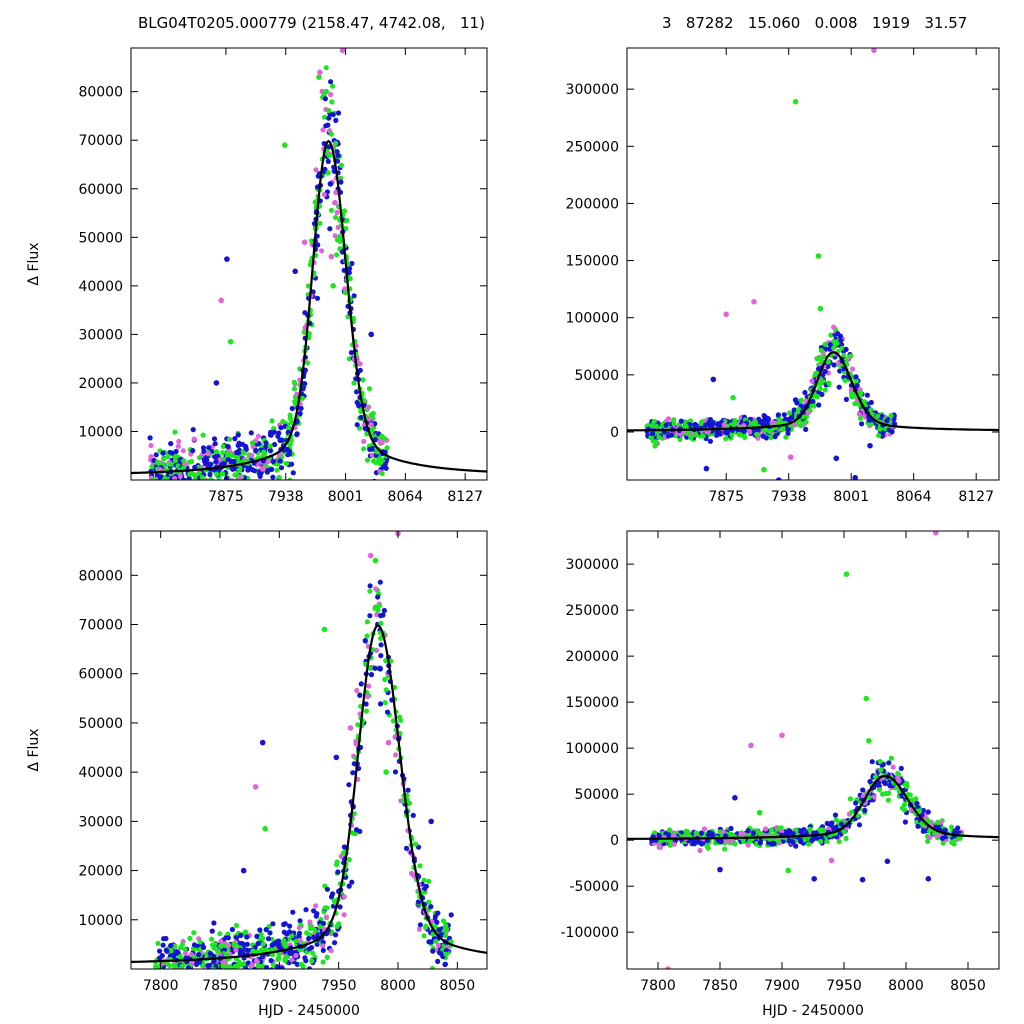  Describe the element at coordinates (100, 626) in the screenshot. I see `y-tick-label: 70000` at that location.